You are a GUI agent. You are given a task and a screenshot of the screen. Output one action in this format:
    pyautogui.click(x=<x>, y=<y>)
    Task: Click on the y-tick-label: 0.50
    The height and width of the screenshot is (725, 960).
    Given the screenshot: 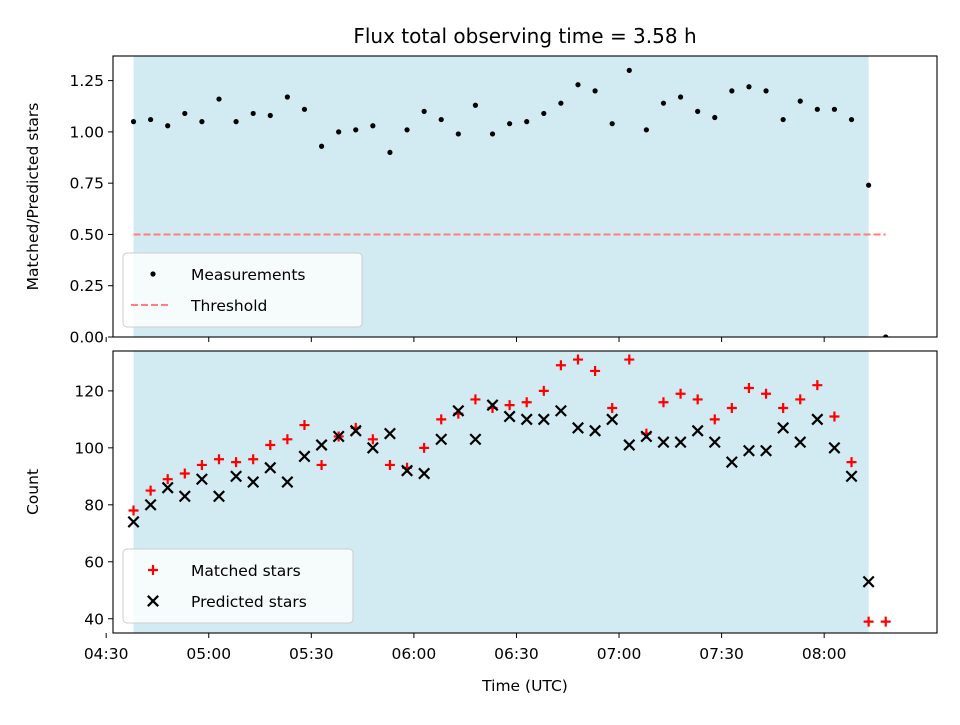 What is the action you would take?
    pyautogui.click(x=86, y=235)
    